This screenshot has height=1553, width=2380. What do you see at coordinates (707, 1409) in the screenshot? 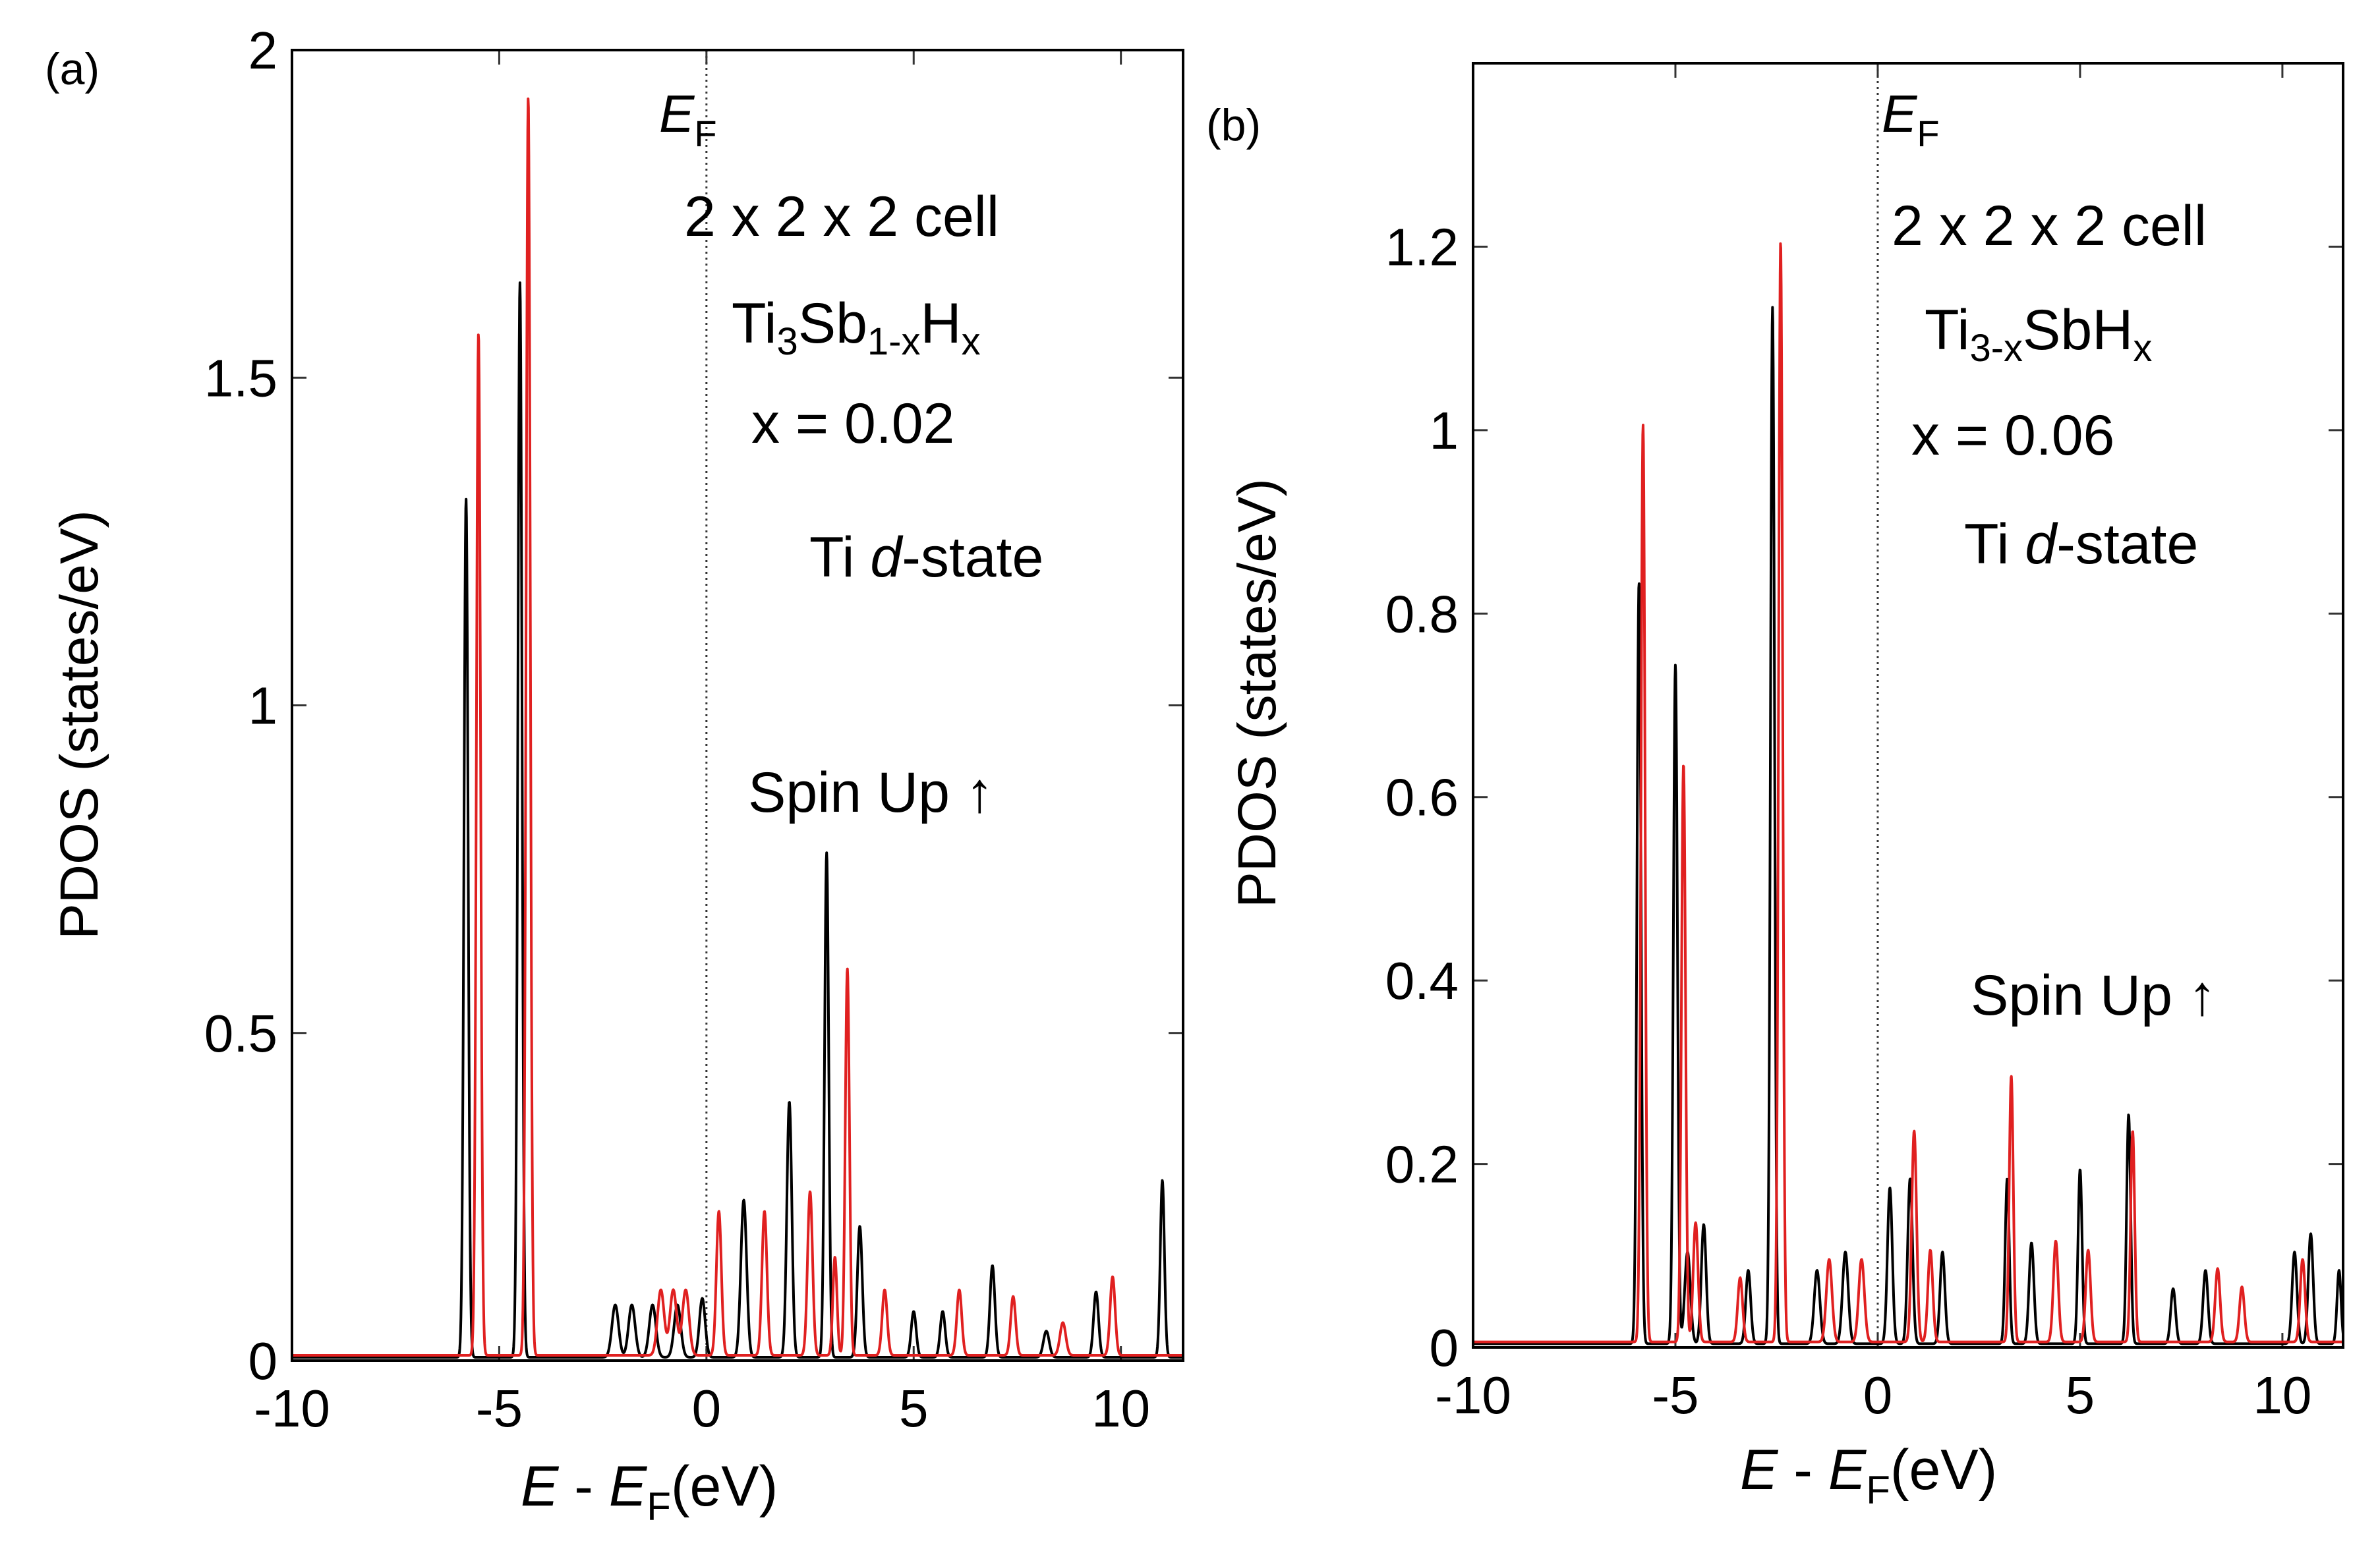
I see `panel-a-x-tick-label: 0` at bounding box center [707, 1409].